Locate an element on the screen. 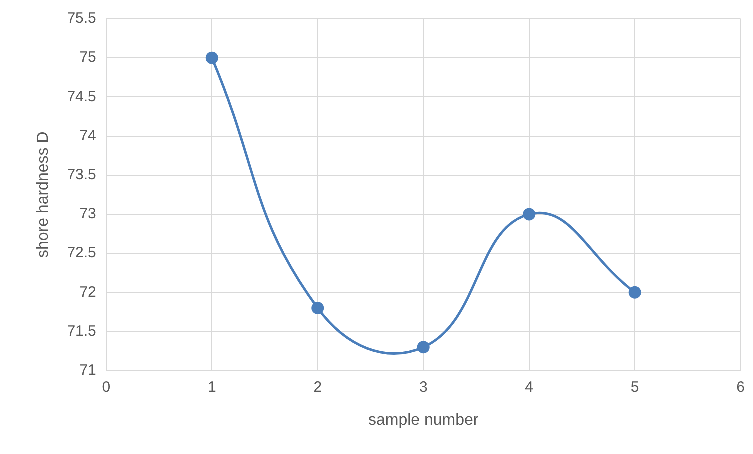 This screenshot has width=753, height=454. x-tick-label: 1 is located at coordinates (212, 387).